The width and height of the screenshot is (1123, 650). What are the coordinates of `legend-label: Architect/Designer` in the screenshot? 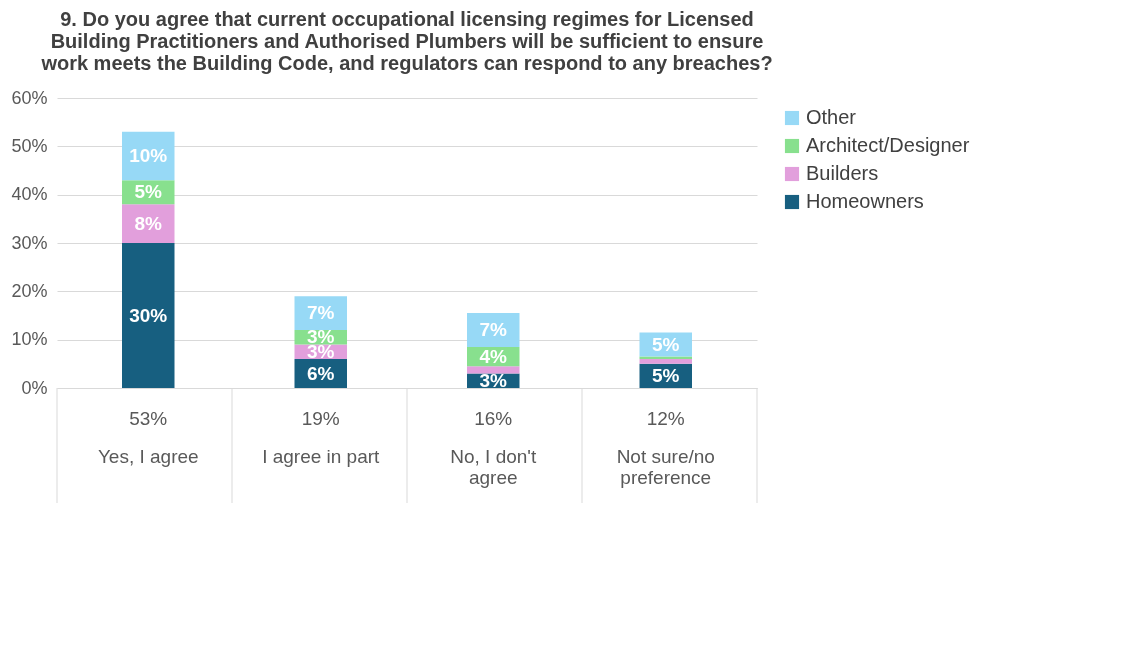 It's located at (888, 145).